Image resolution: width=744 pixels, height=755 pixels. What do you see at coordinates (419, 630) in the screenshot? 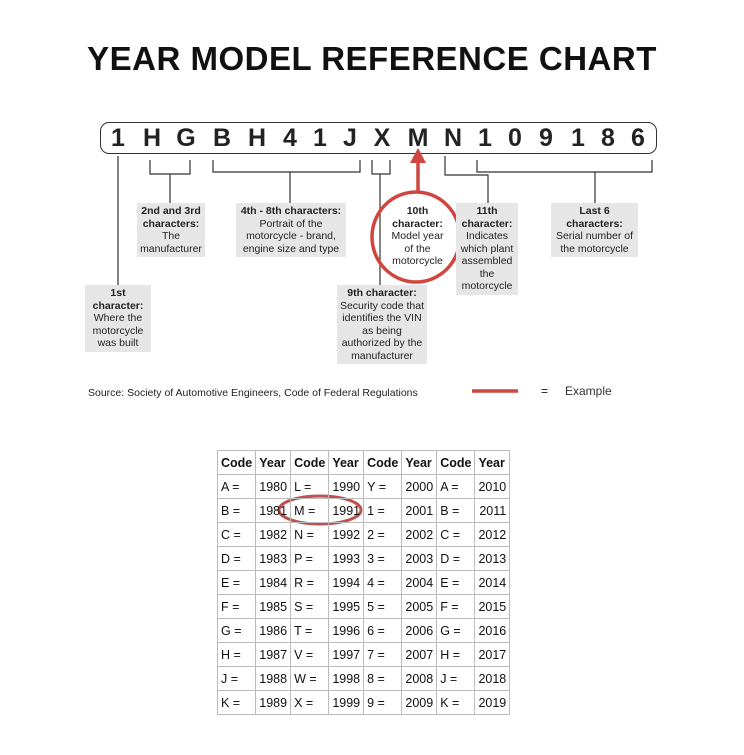
I see `year-cell: 2006` at bounding box center [419, 630].